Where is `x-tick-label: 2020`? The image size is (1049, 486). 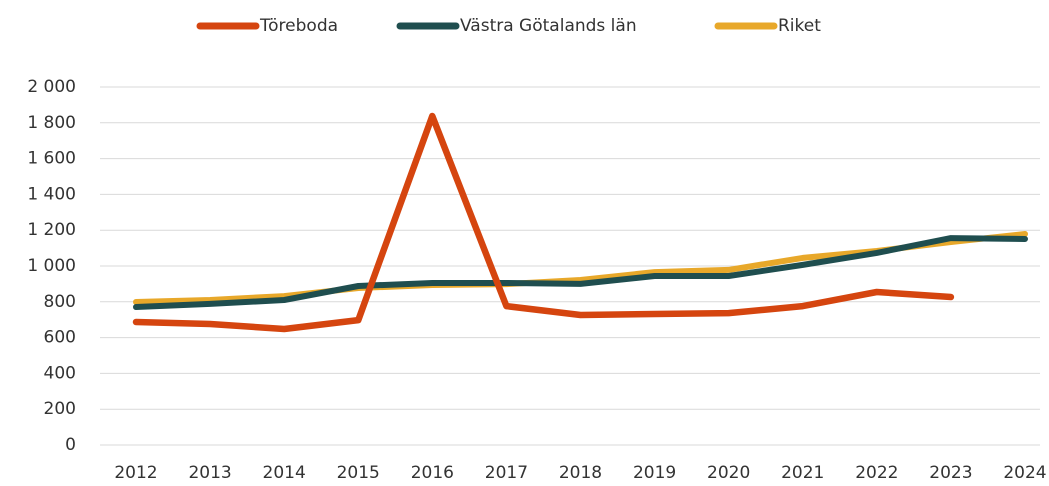
x-tick-label: 2020 is located at coordinates (728, 473).